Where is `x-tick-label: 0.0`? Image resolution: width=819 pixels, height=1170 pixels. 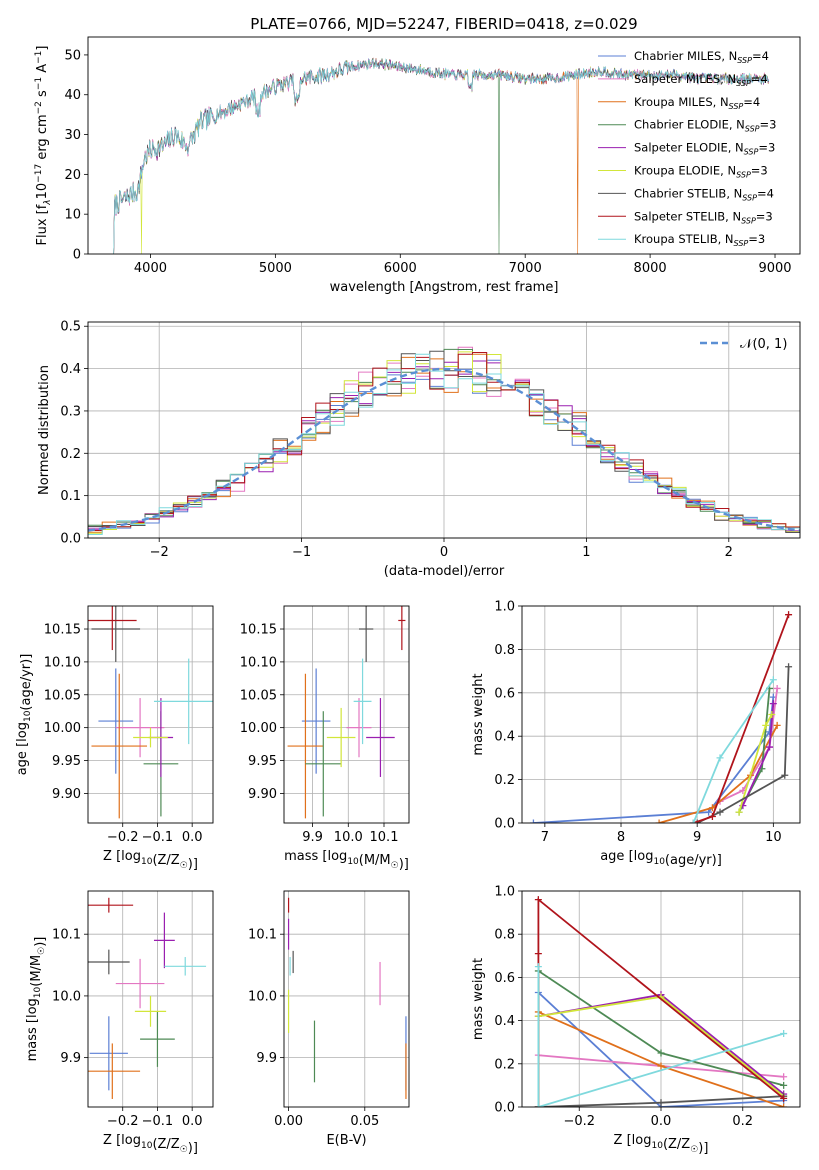 x-tick-label: 0.0 is located at coordinates (192, 1121).